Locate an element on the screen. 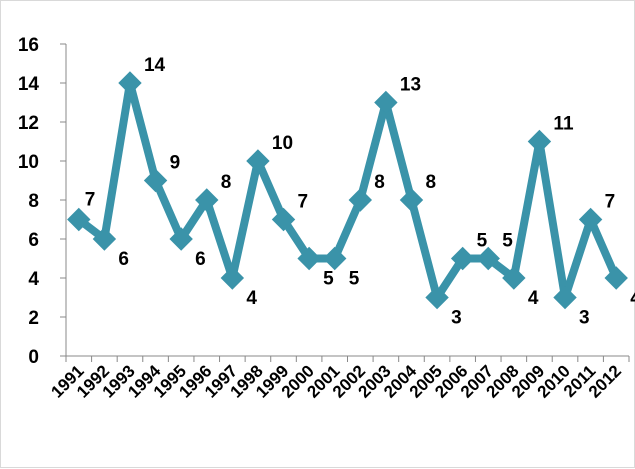  data-label: 11 is located at coordinates (563, 124).